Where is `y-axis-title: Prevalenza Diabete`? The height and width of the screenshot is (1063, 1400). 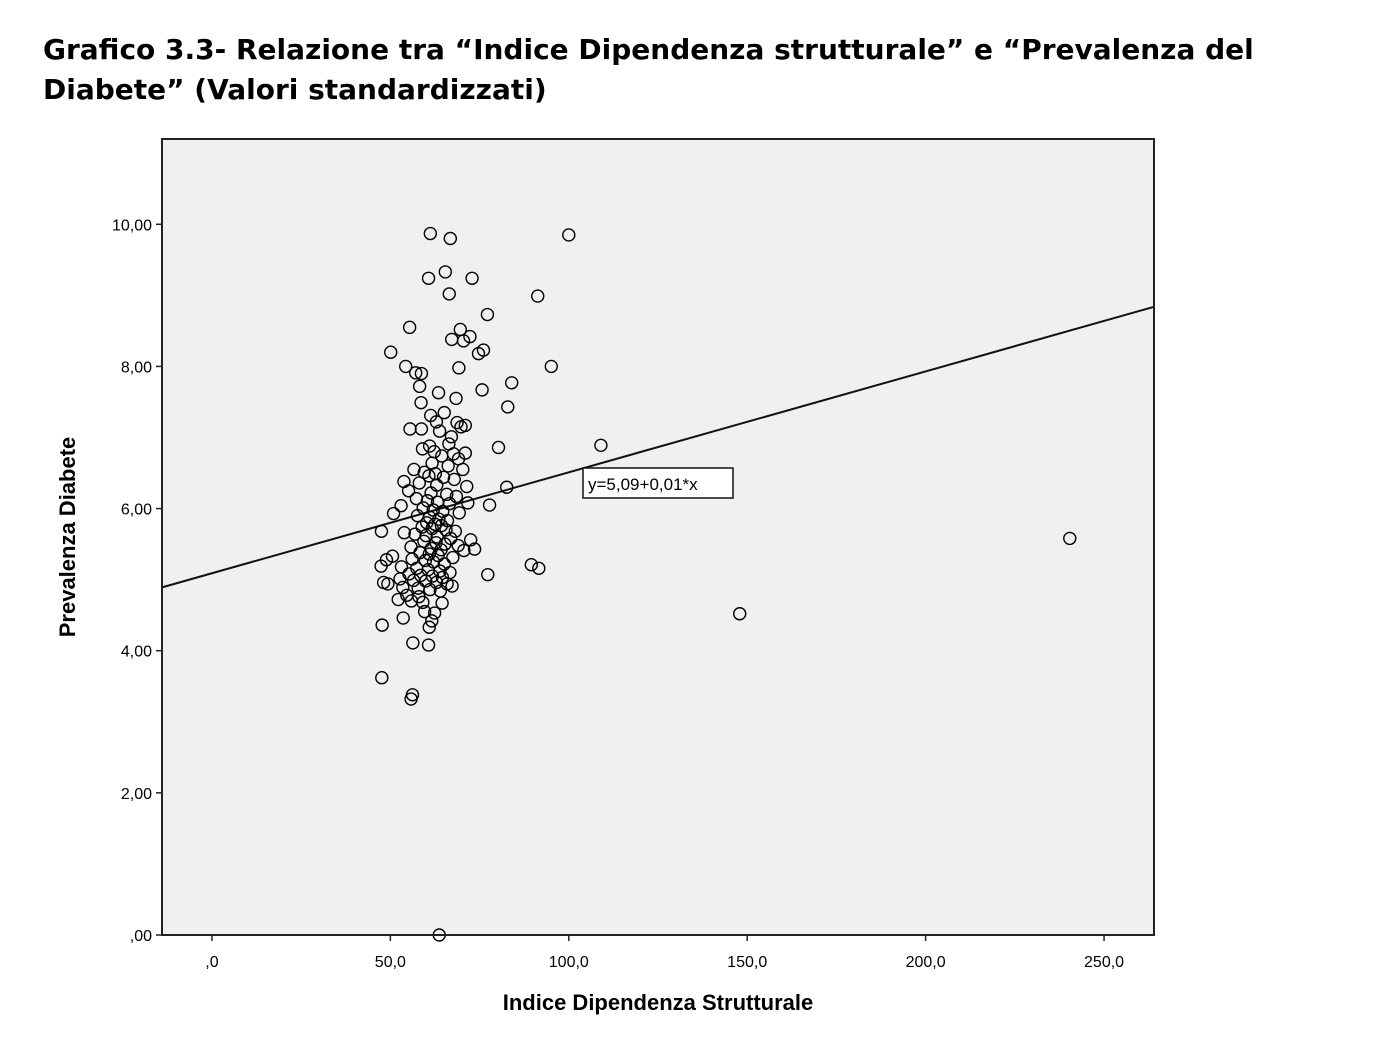 y-axis-title: Prevalenza Diabete is located at coordinates (67, 537).